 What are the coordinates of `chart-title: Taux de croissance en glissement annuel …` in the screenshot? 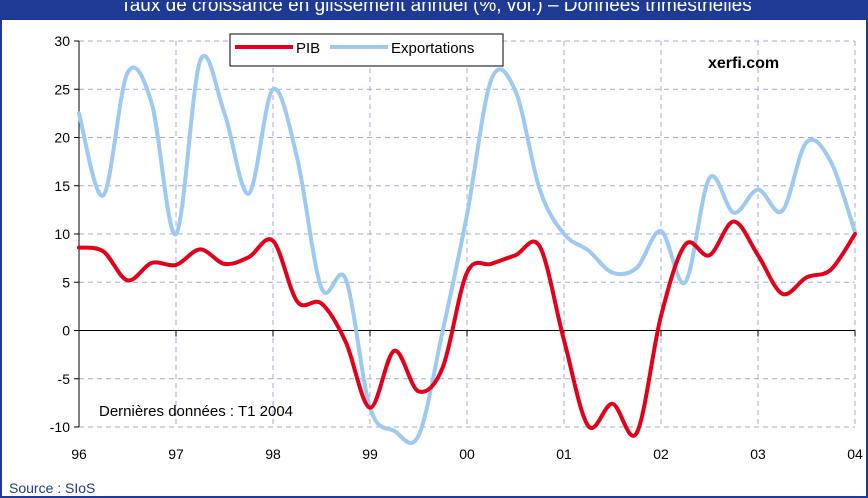 It's located at (436, 8).